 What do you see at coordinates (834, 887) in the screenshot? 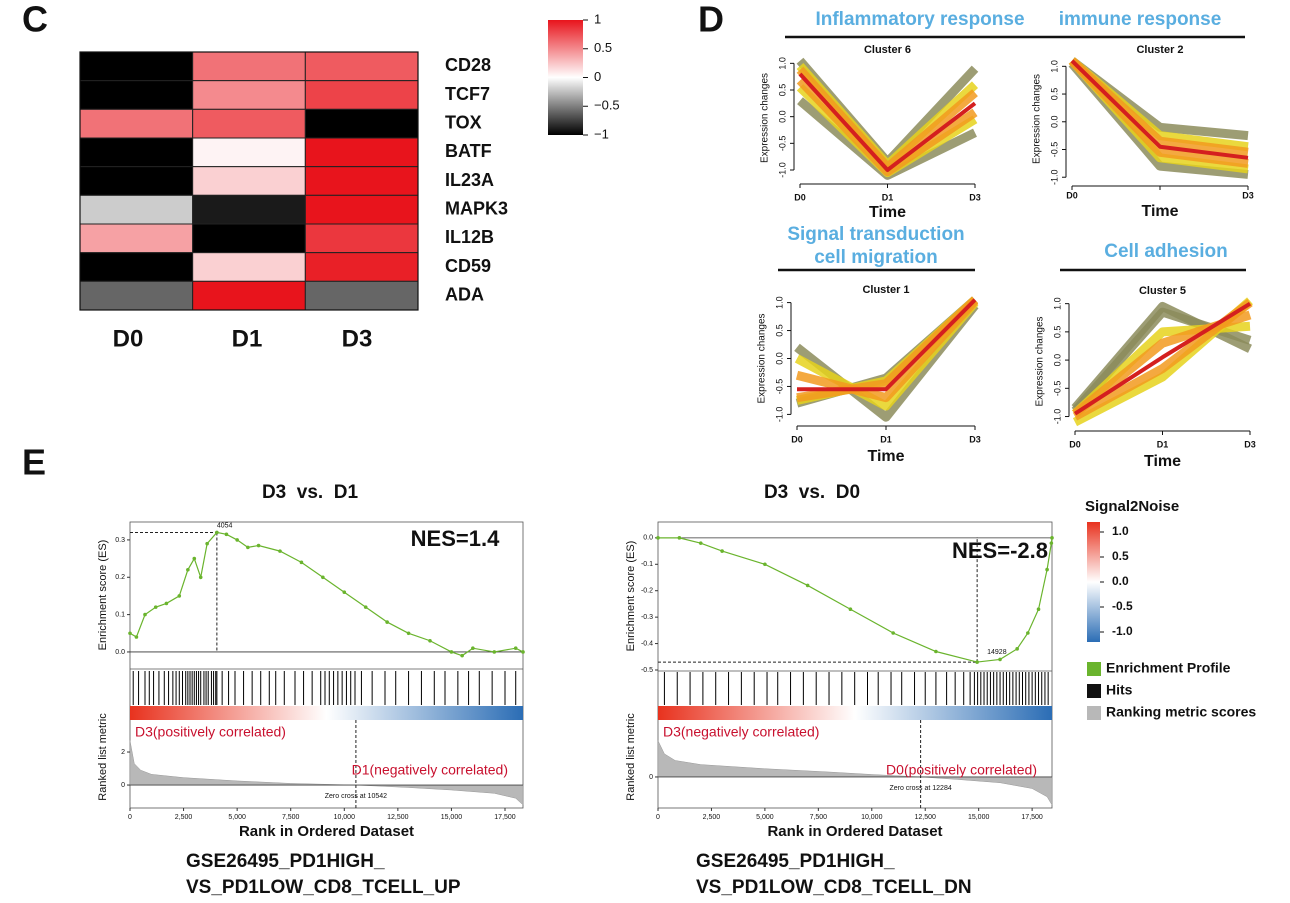
I see `gene-set-name: VS_PD1LOW_CD8_TCELL_DN` at bounding box center [834, 887].